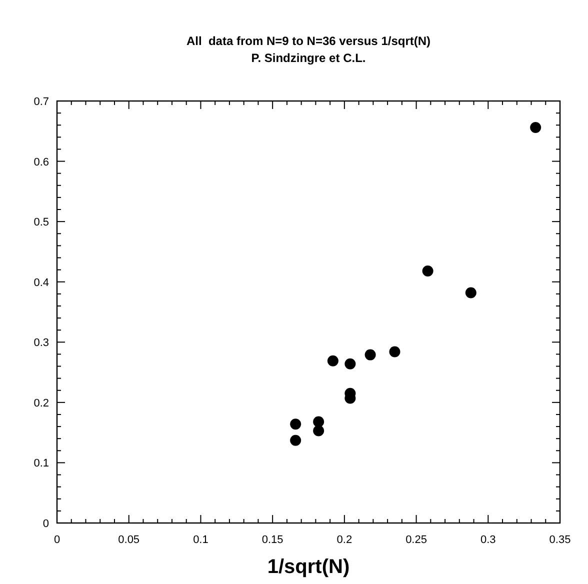  Describe the element at coordinates (45, 524) in the screenshot. I see `y-tick-label: 0` at that location.